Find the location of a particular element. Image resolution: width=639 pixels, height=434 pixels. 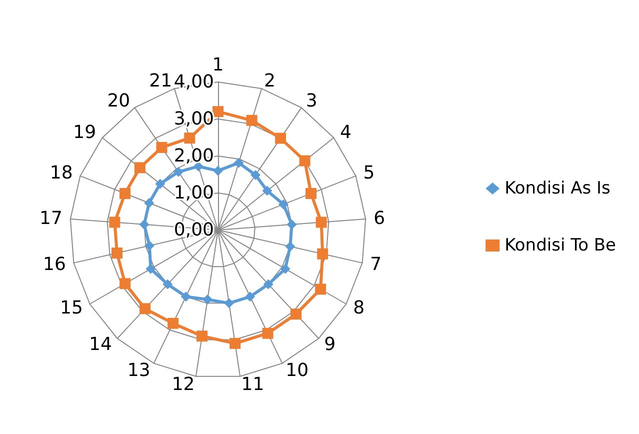

y-tick-label: 0,00 is located at coordinates (194, 230).